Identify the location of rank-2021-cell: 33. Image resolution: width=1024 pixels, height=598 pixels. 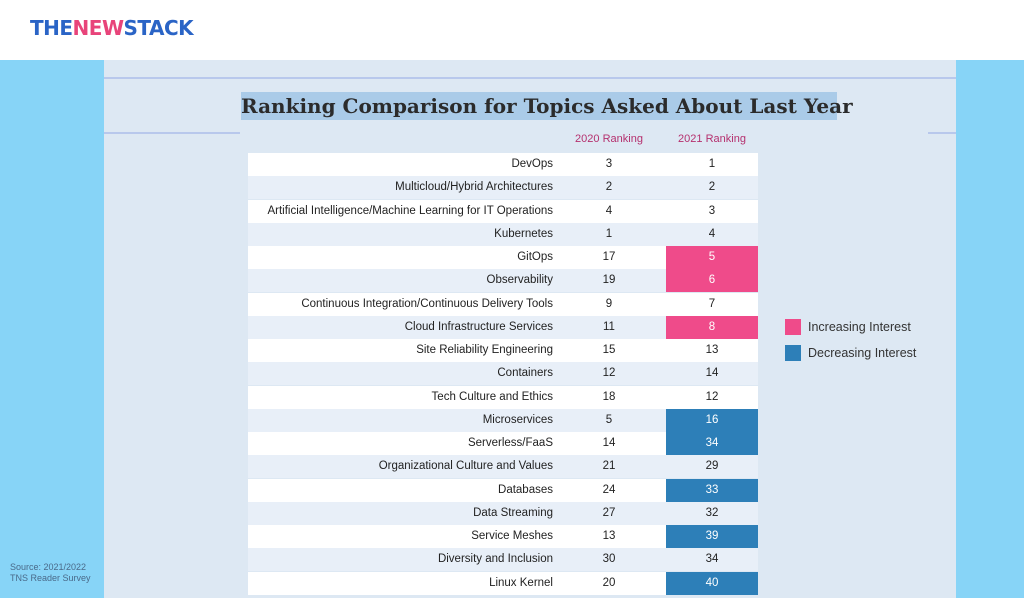
(712, 490).